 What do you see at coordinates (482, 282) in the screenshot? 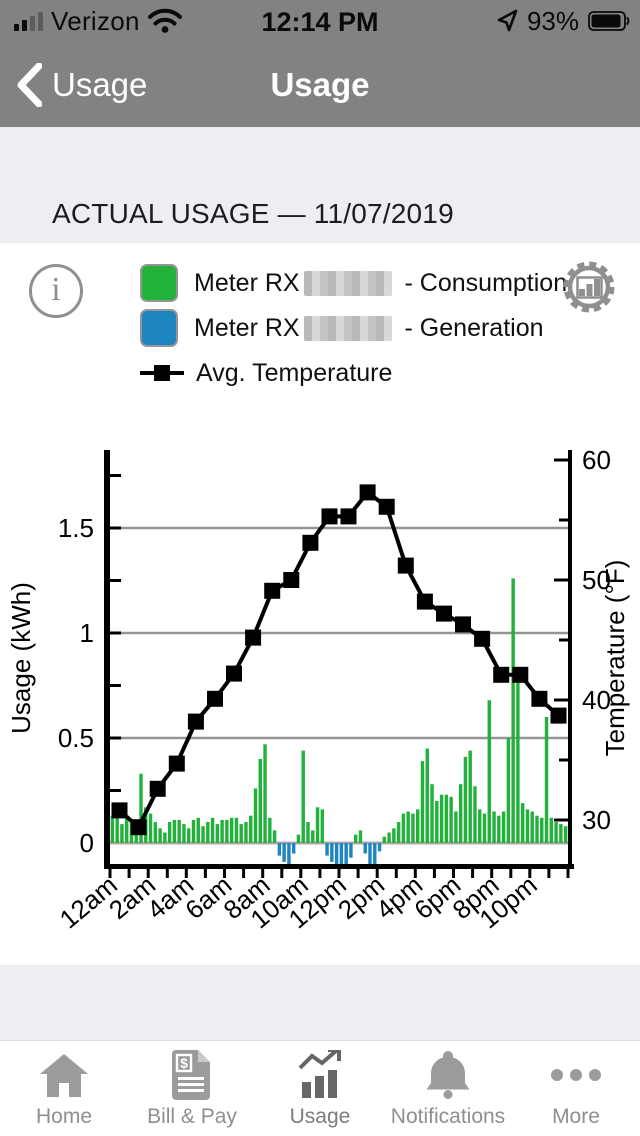
I see `legend-consumption-suffix: - Consumption` at bounding box center [482, 282].